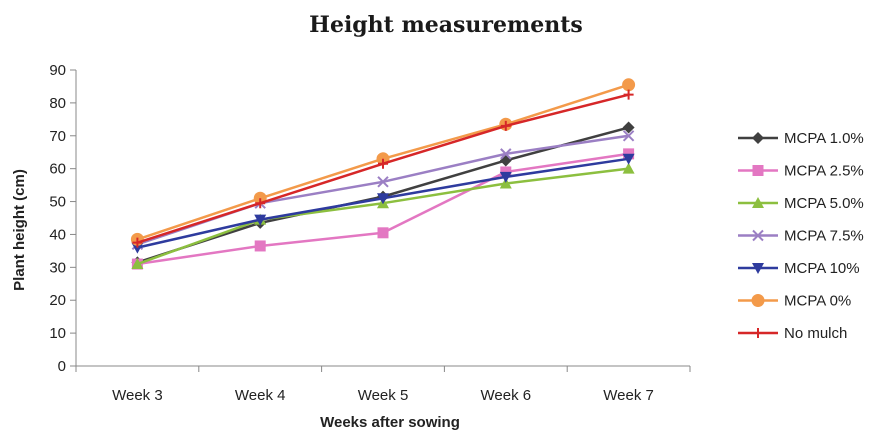 Image resolution: width=893 pixels, height=435 pixels. I want to click on legend-label: MCPA 1.0%, so click(824, 138).